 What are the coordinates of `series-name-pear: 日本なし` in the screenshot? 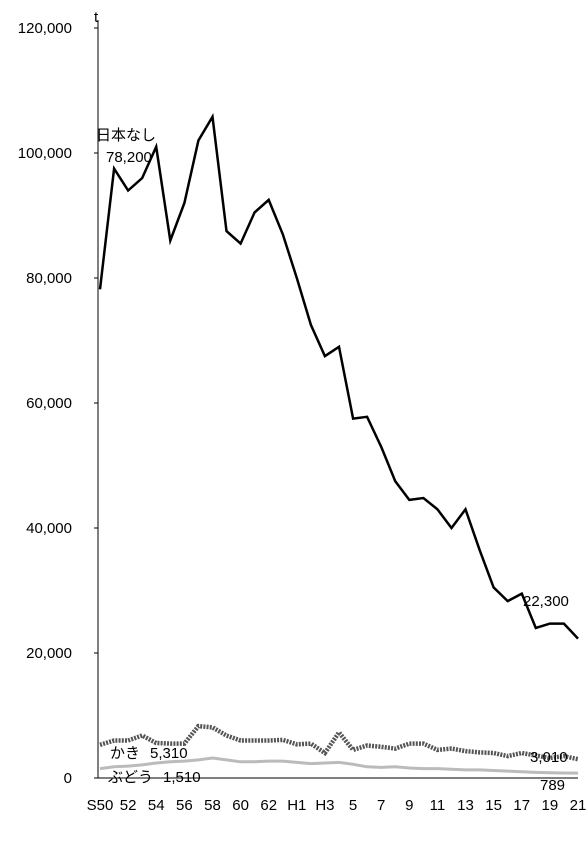 It's located at (126, 135).